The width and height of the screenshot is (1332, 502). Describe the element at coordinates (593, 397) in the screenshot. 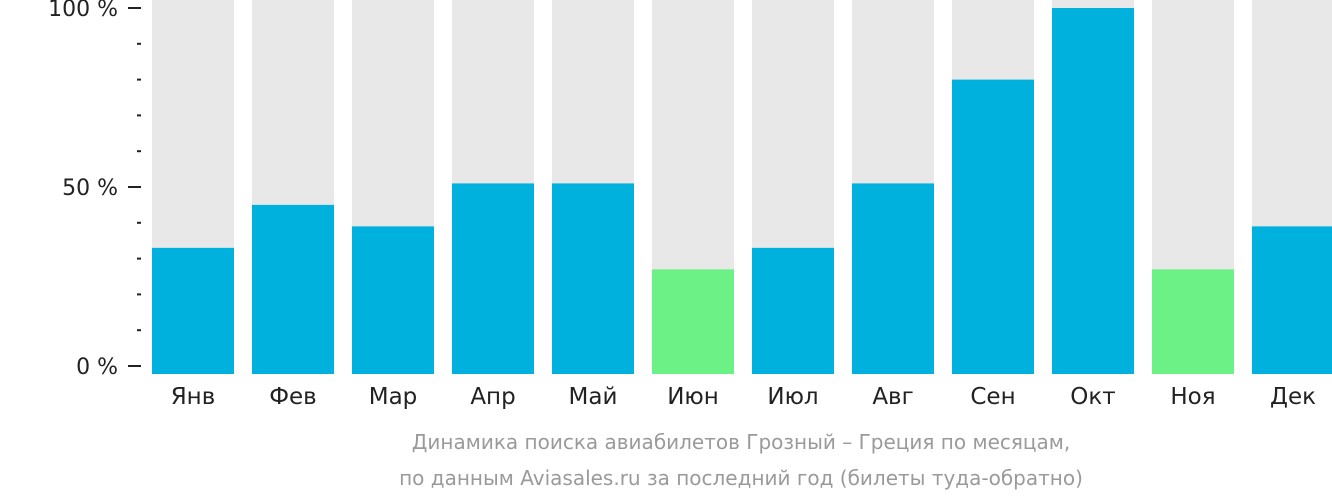

I see `x-tick-label: Май` at that location.